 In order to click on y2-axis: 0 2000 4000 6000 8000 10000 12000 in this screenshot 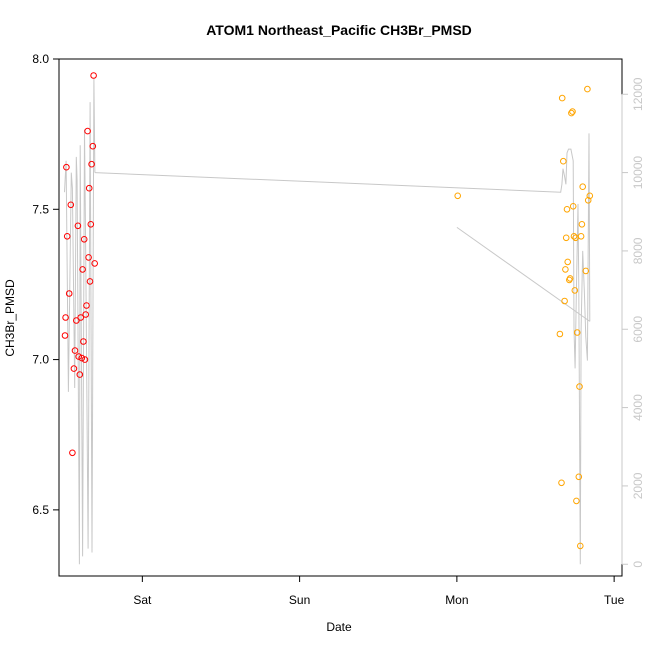, I will do `click(633, 322)`.